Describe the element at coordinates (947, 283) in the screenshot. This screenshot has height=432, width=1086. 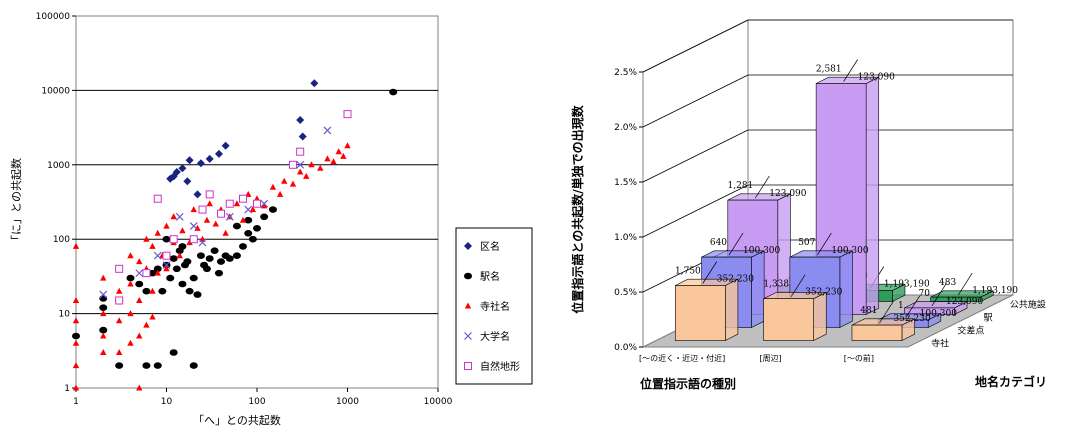
I see `data-label-count: 483` at that location.